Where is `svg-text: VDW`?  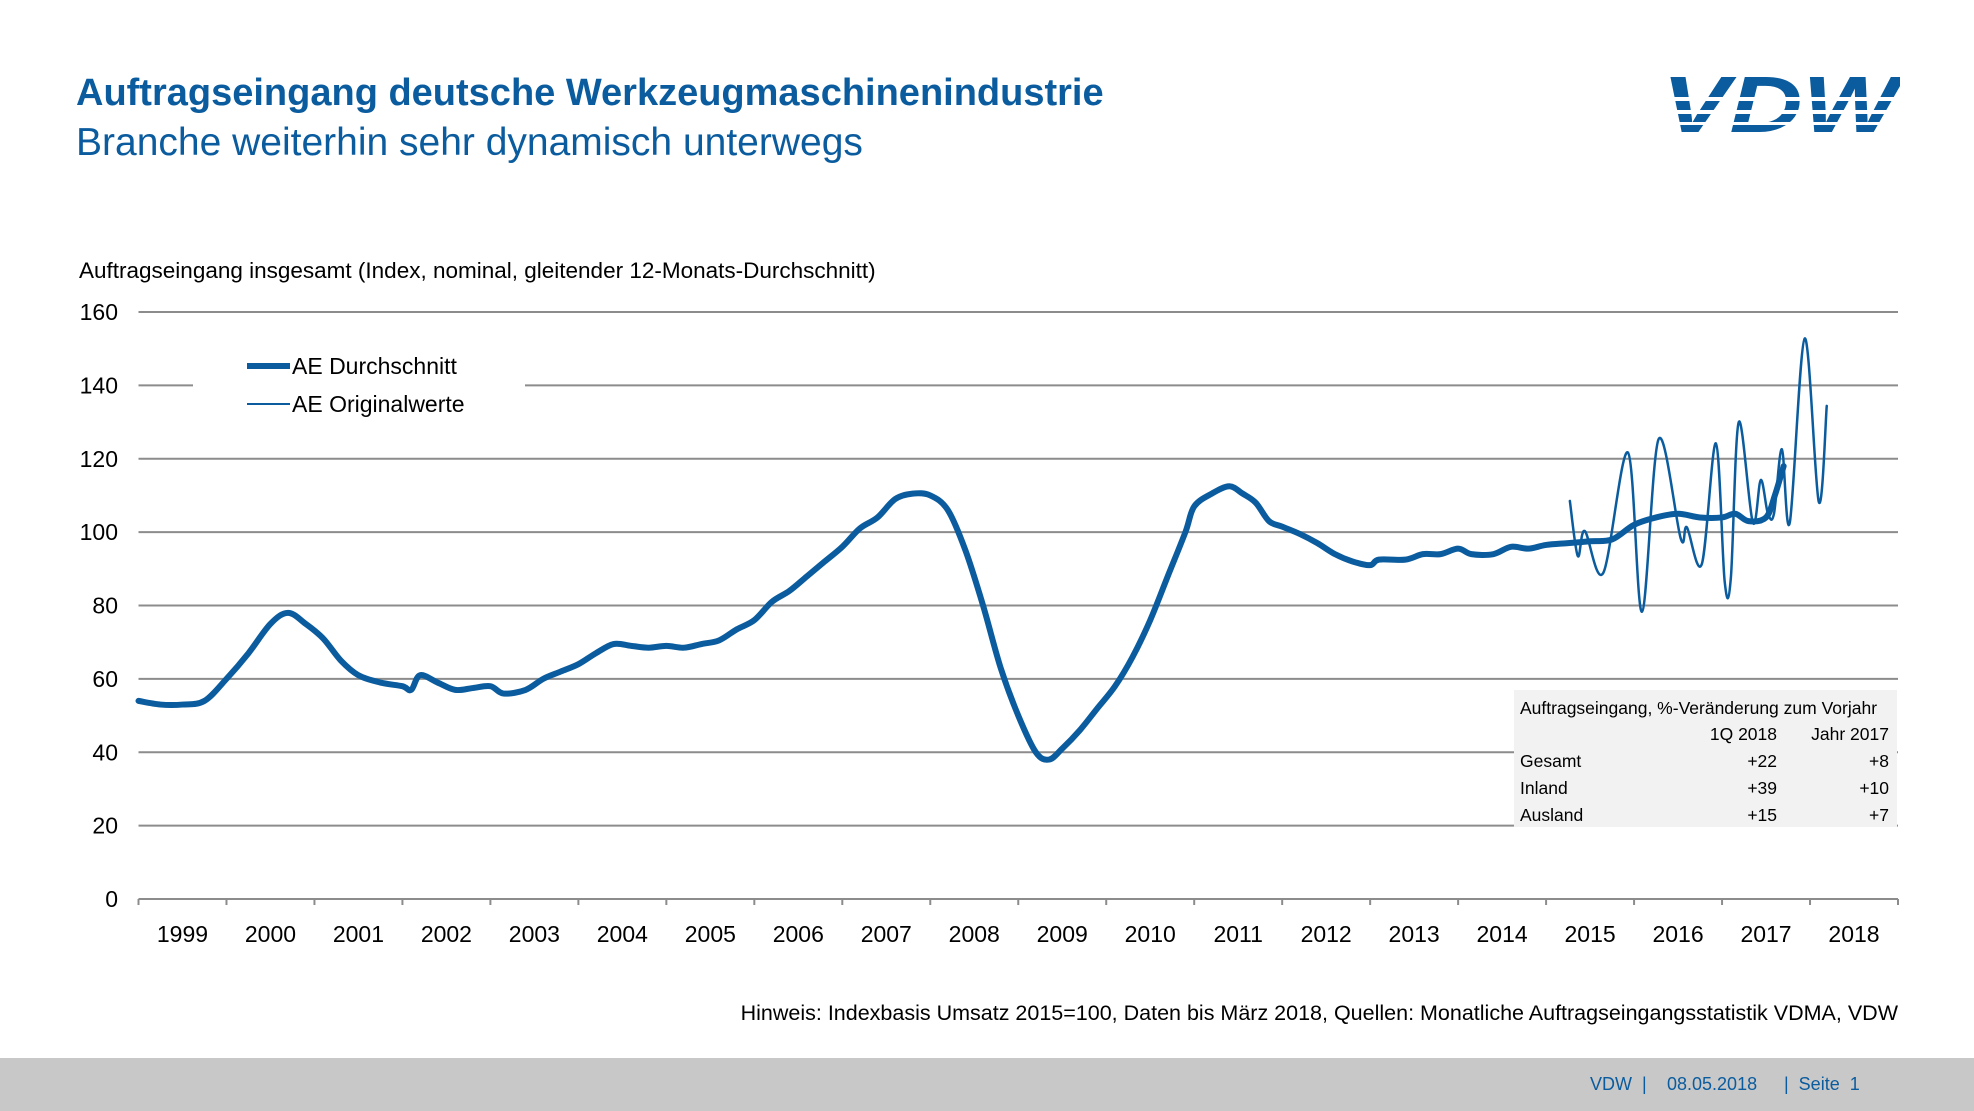
svg-text: VDW is located at coordinates (1781, 104).